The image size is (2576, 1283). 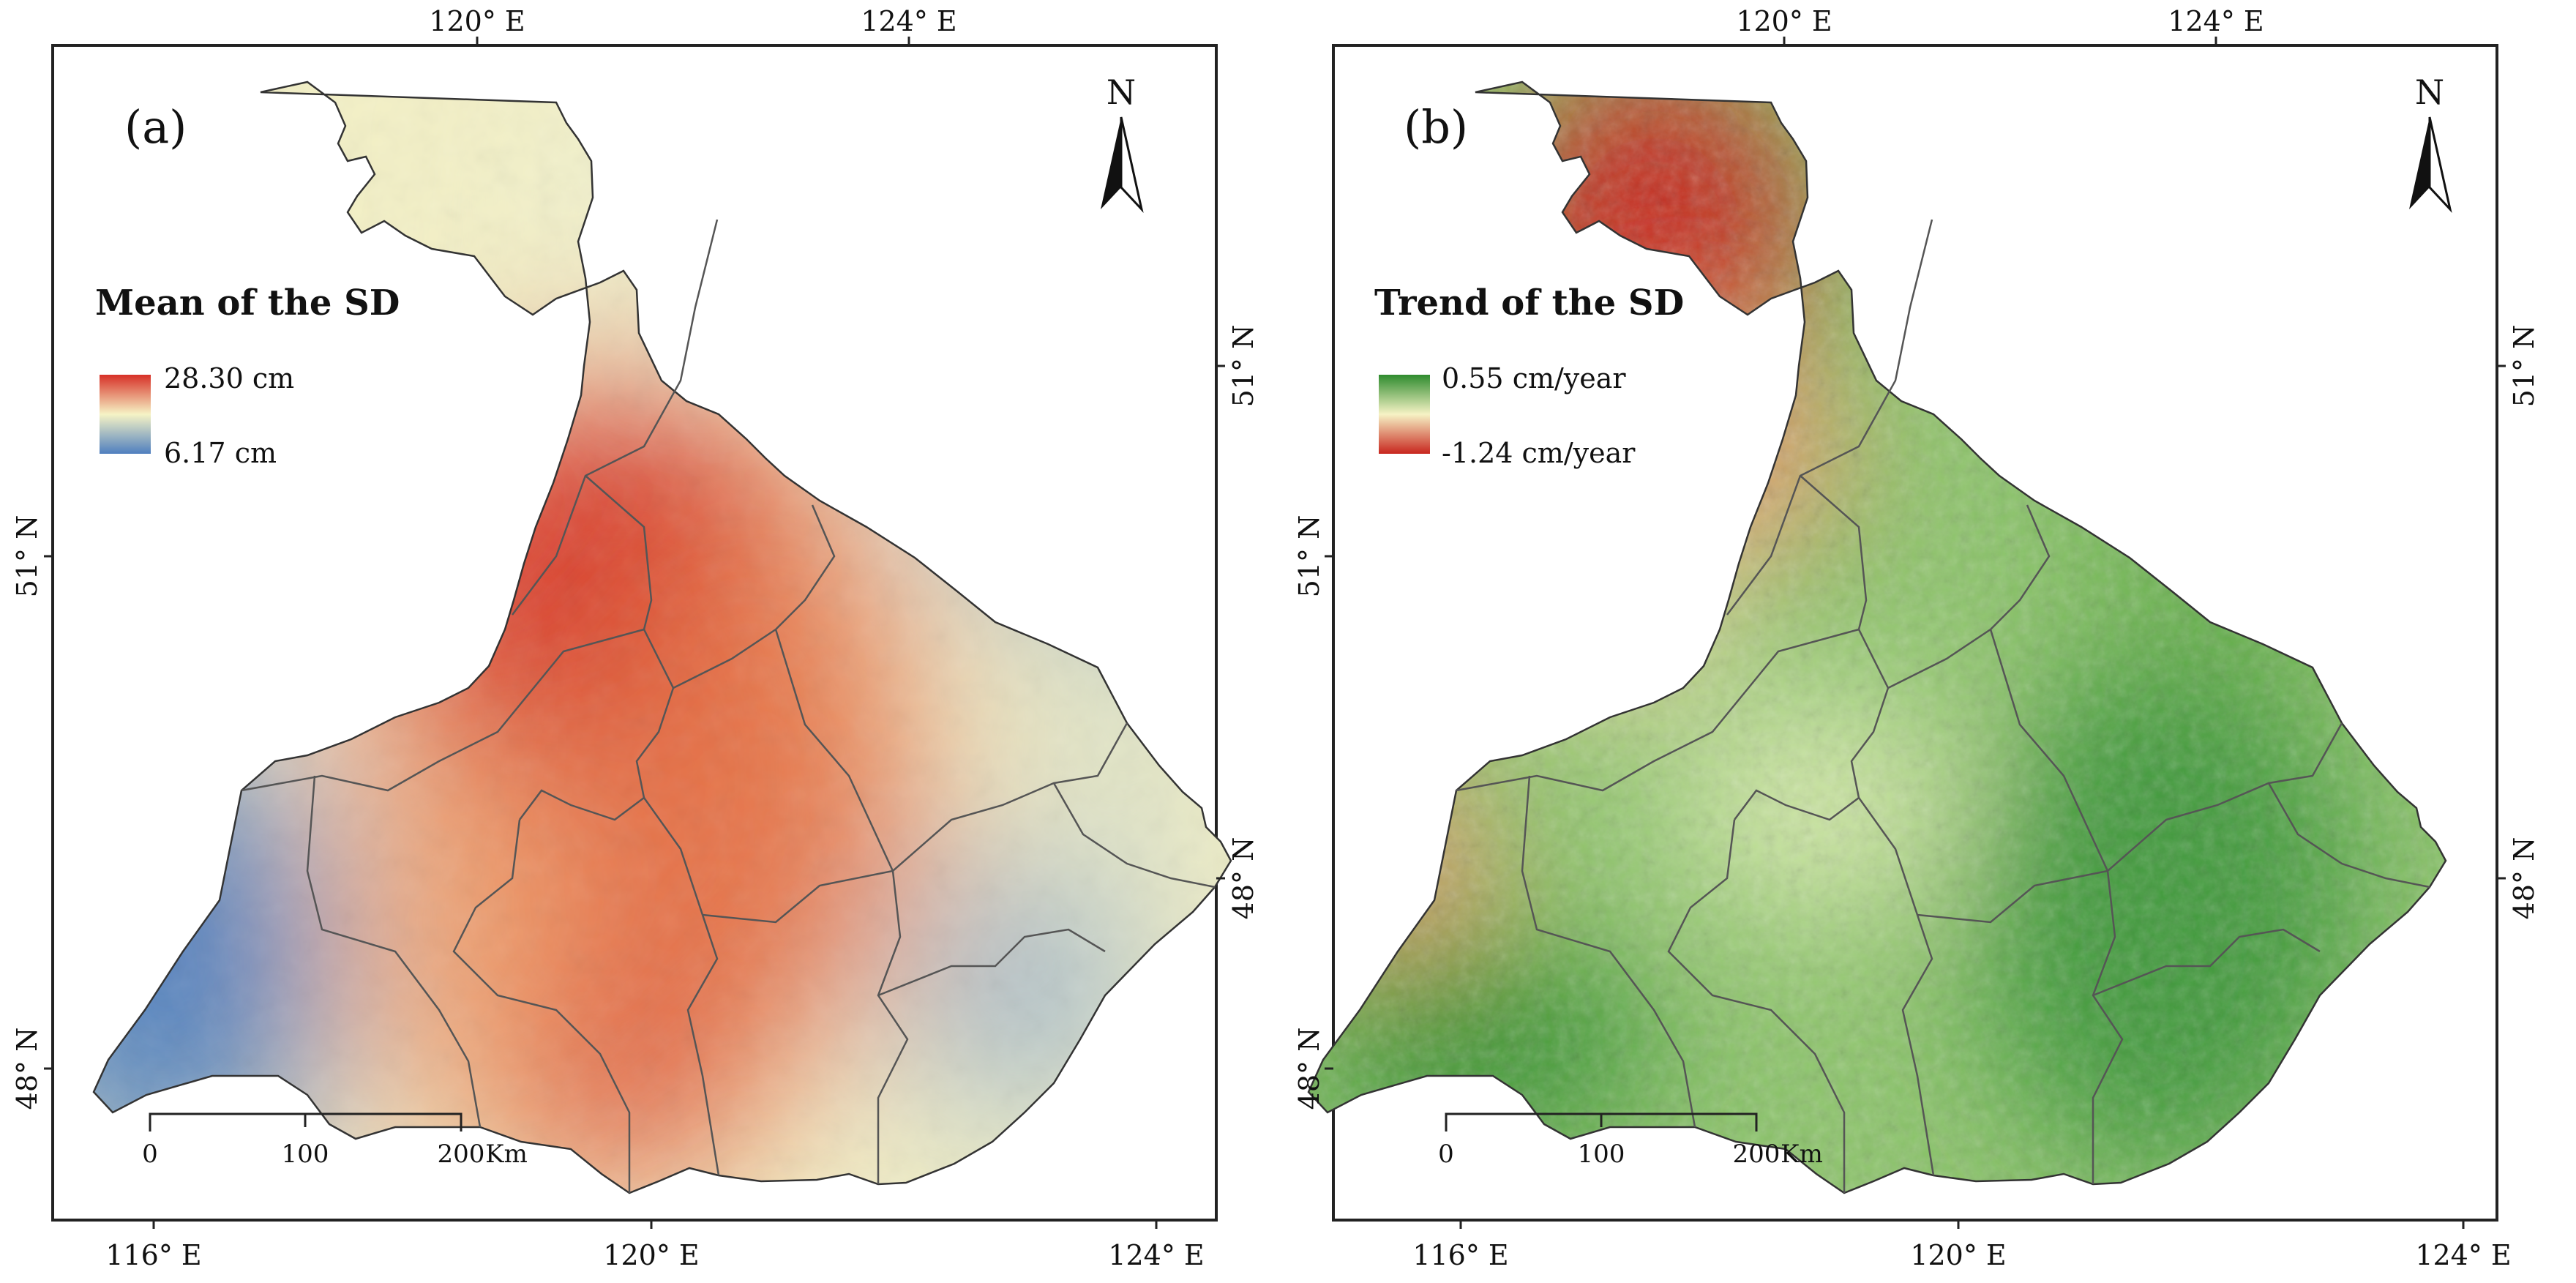 What do you see at coordinates (155, 127) in the screenshot?
I see `panel-label-a: (a)` at bounding box center [155, 127].